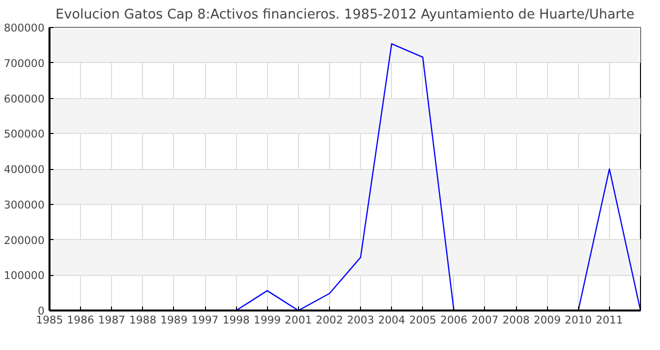 The image size is (660, 350). Describe the element at coordinates (24, 240) in the screenshot. I see `y-tick-label: 200000` at that location.